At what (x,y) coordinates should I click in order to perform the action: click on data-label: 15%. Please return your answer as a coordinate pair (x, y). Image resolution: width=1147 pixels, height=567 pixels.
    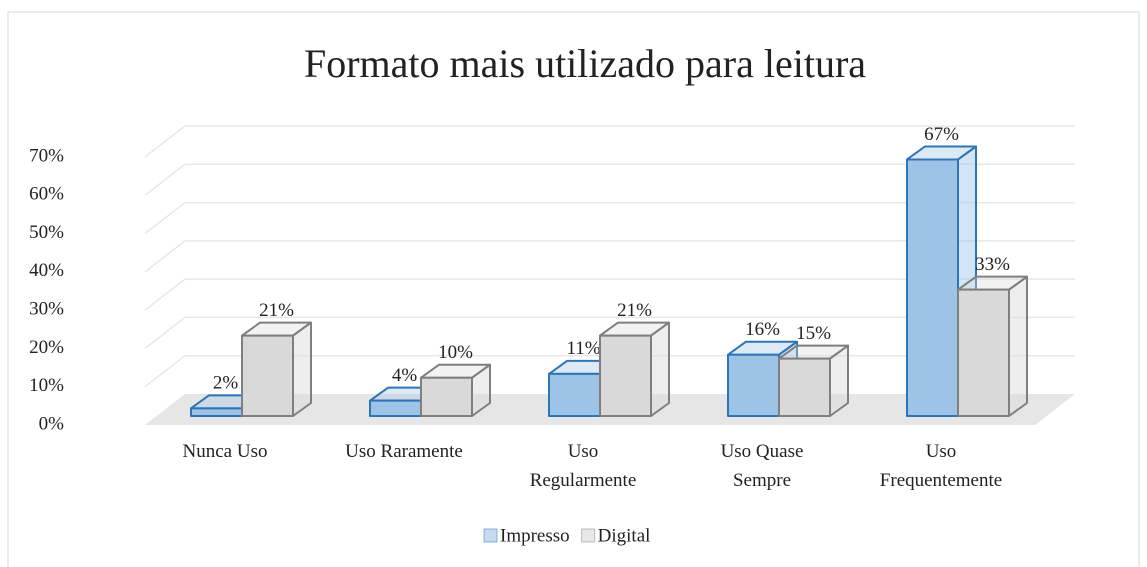
    Looking at the image, I should click on (813, 333).